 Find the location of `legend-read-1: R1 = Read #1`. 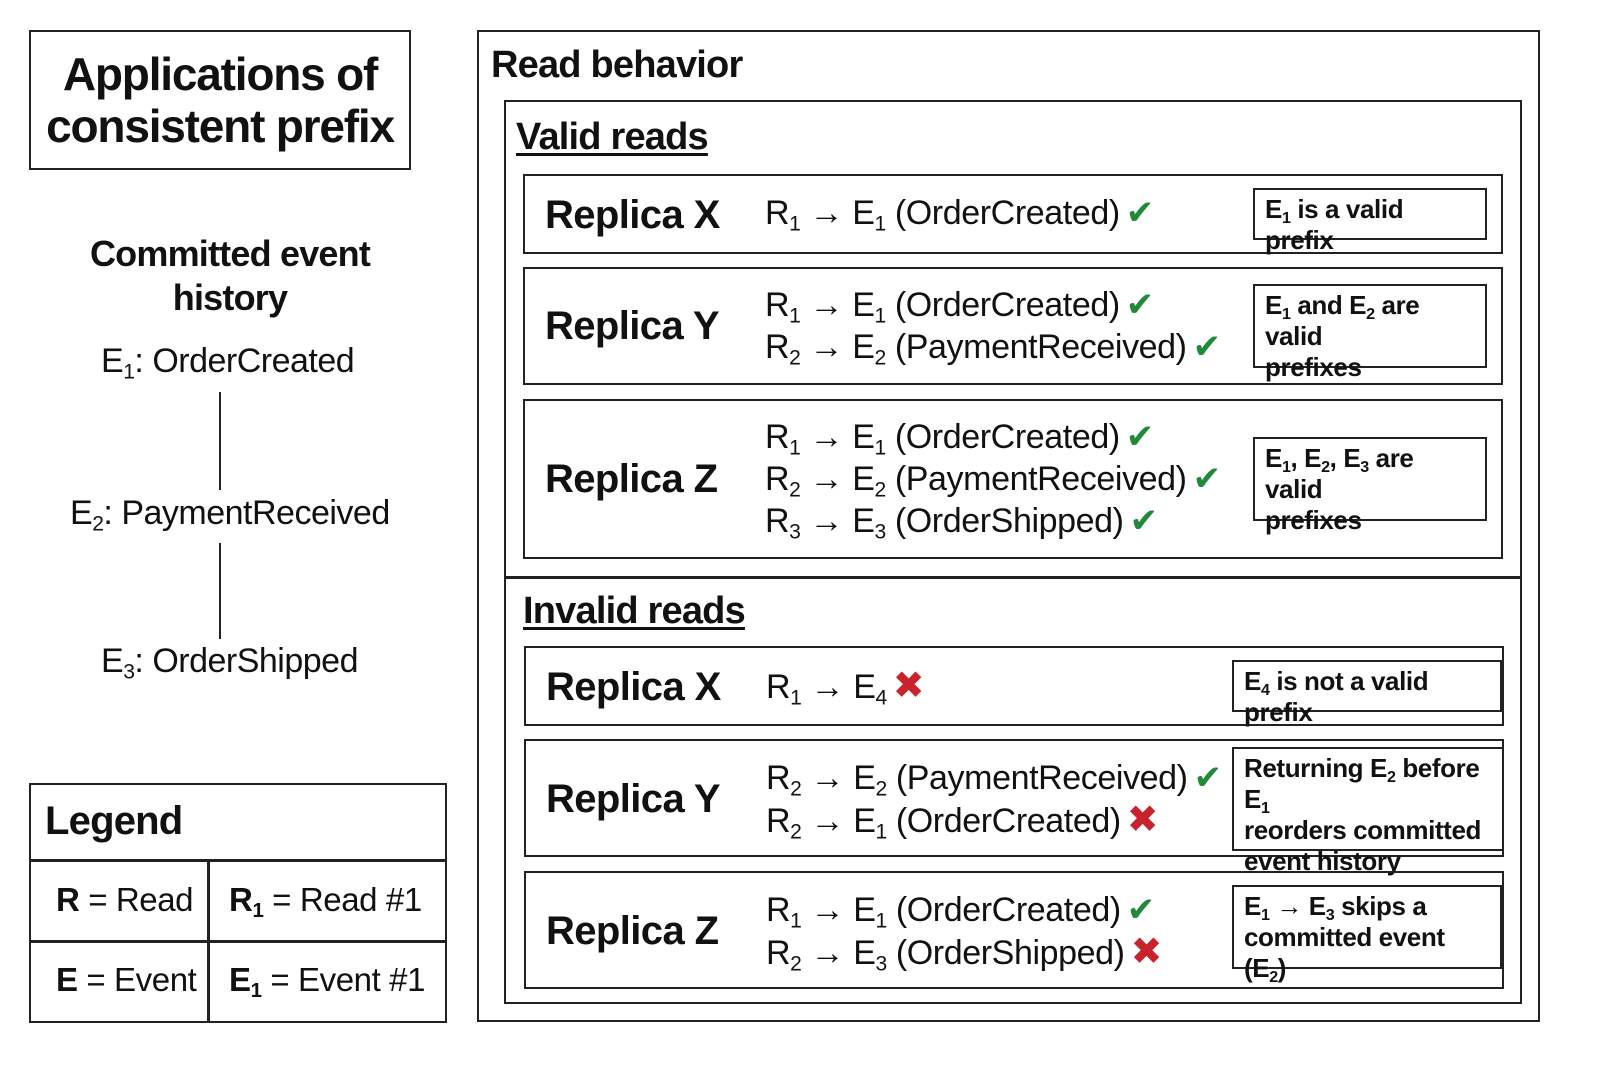

legend-read-1: R1 = Read #1 is located at coordinates (325, 902).